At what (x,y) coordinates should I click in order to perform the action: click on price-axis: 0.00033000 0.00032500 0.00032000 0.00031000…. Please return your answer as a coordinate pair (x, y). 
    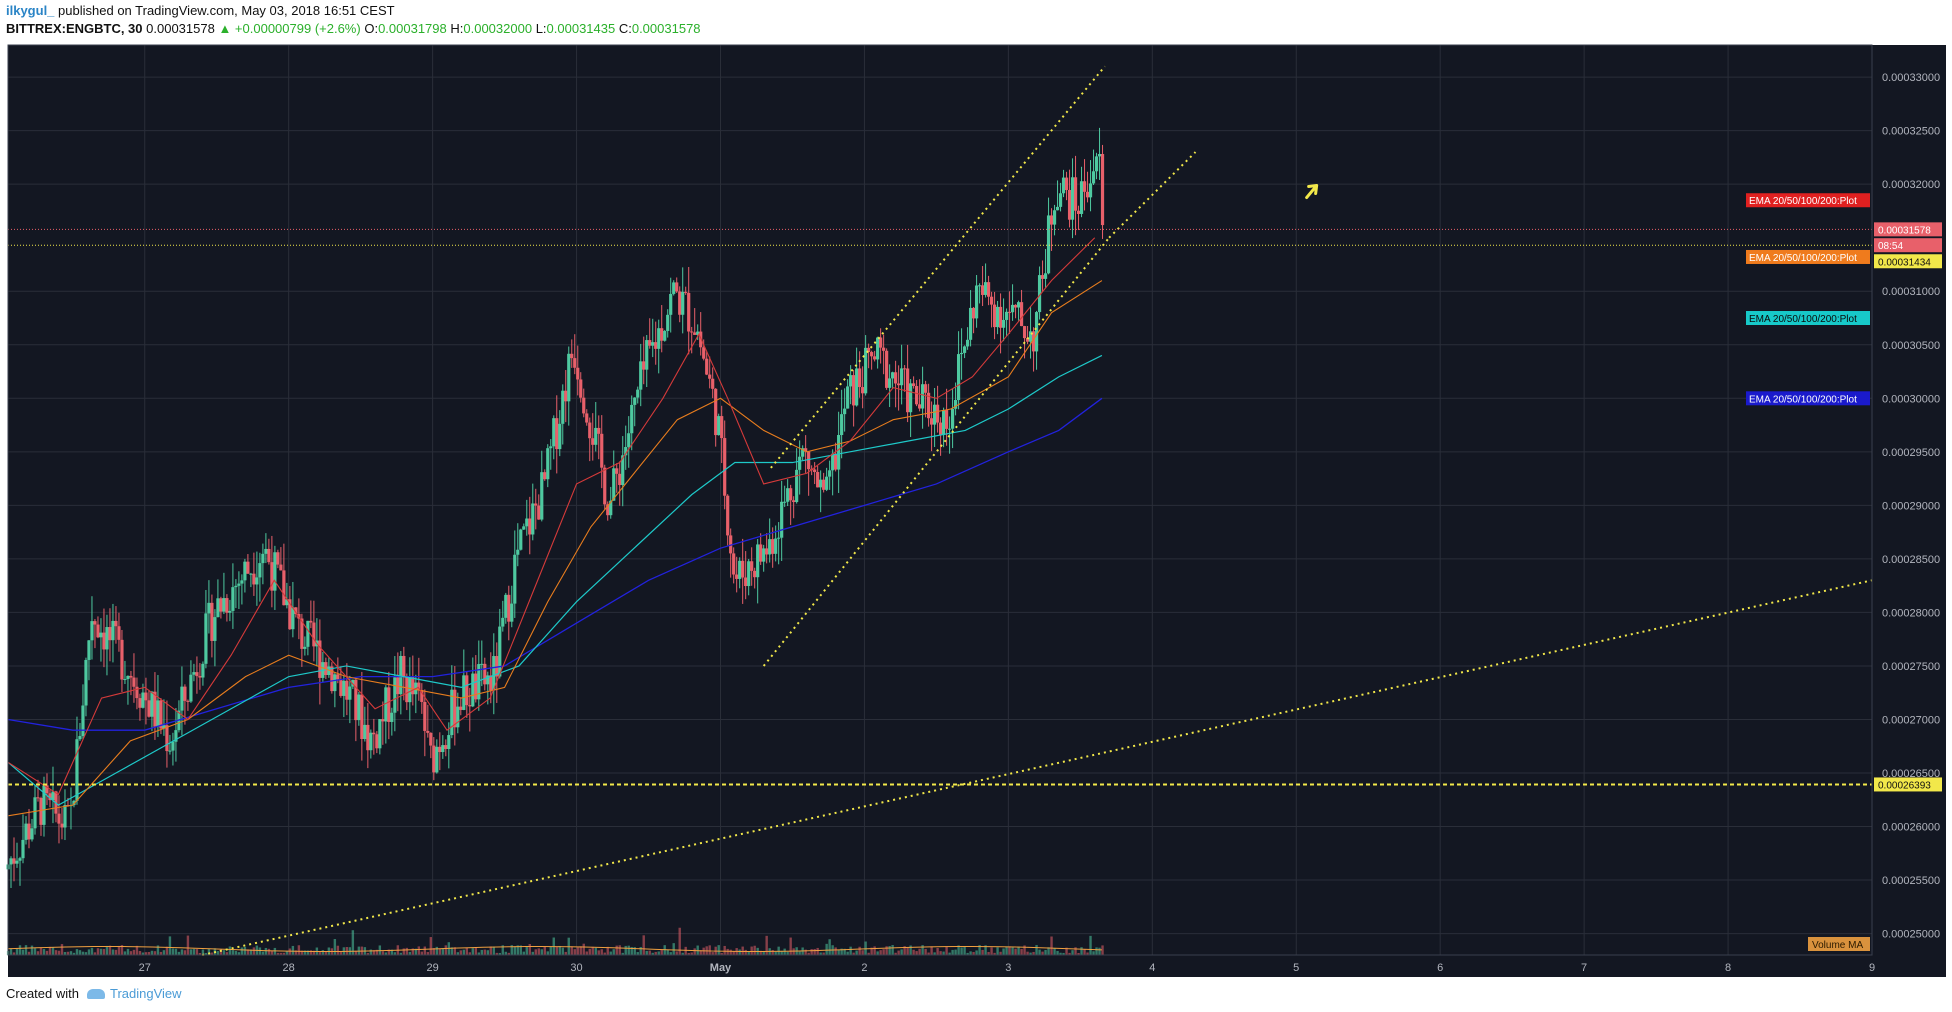
    Looking at the image, I should click on (1911, 506).